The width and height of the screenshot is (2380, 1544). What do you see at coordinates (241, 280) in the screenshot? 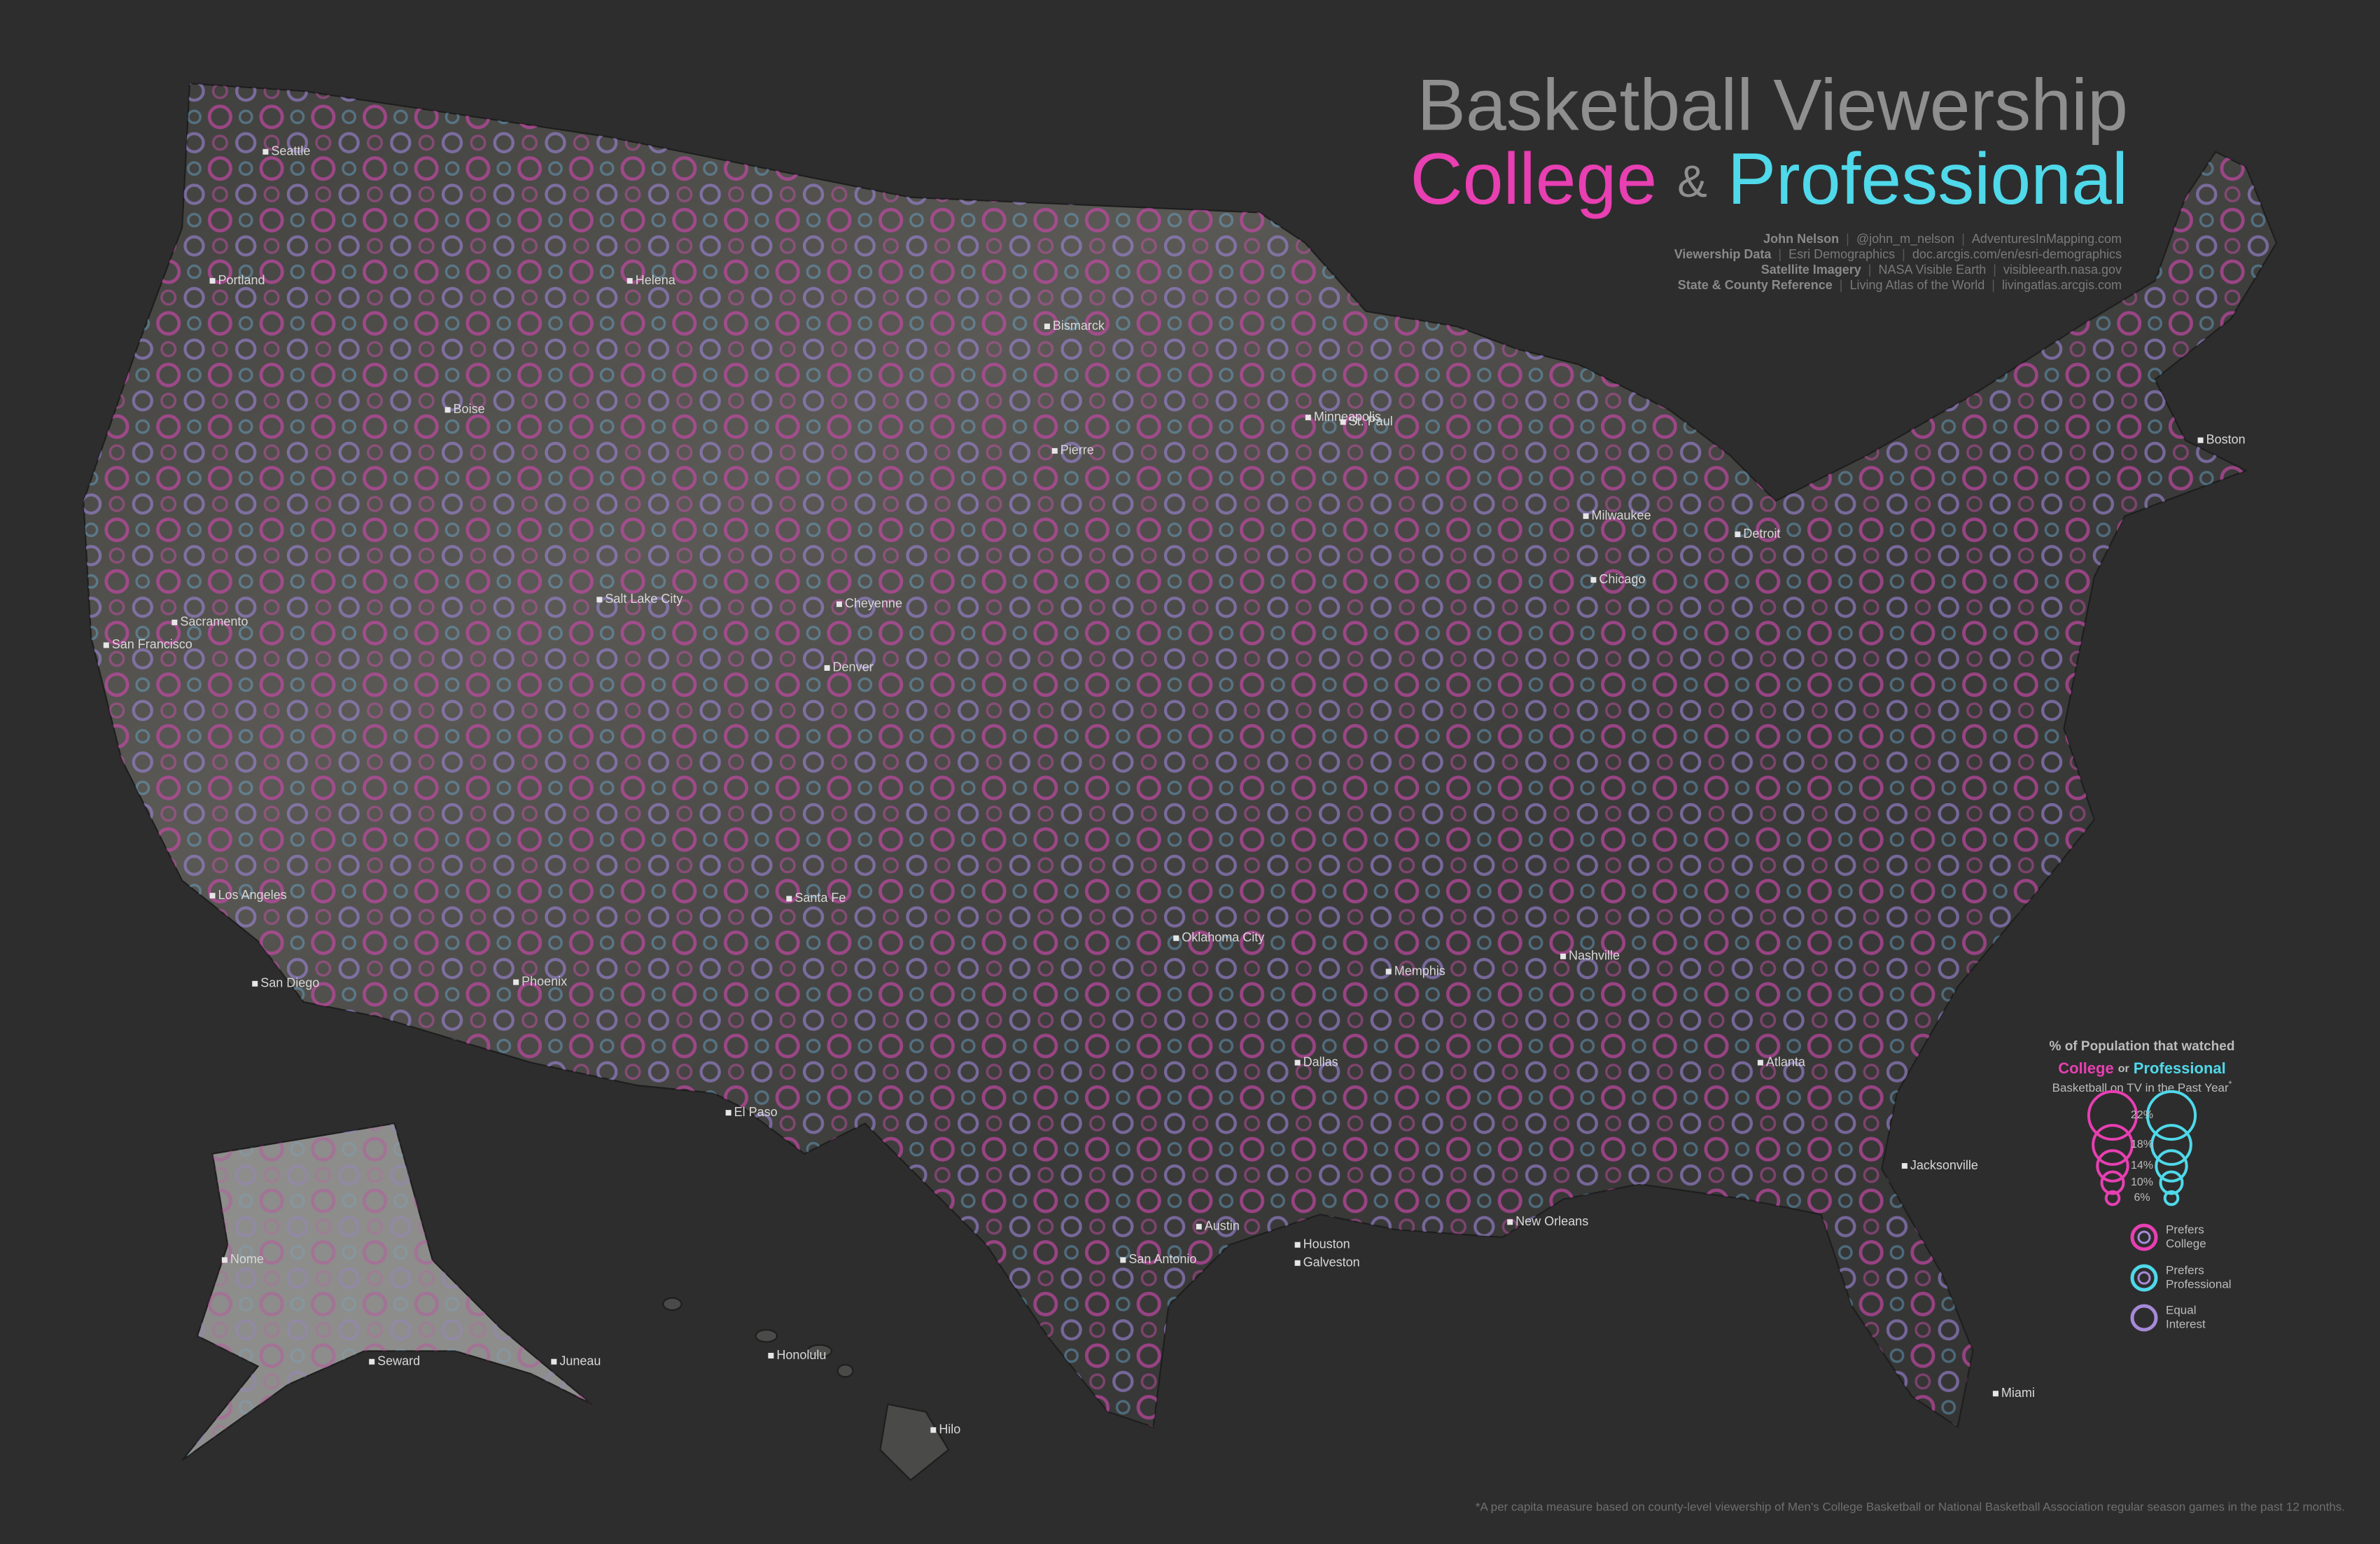
I see `city-label: Portland` at bounding box center [241, 280].